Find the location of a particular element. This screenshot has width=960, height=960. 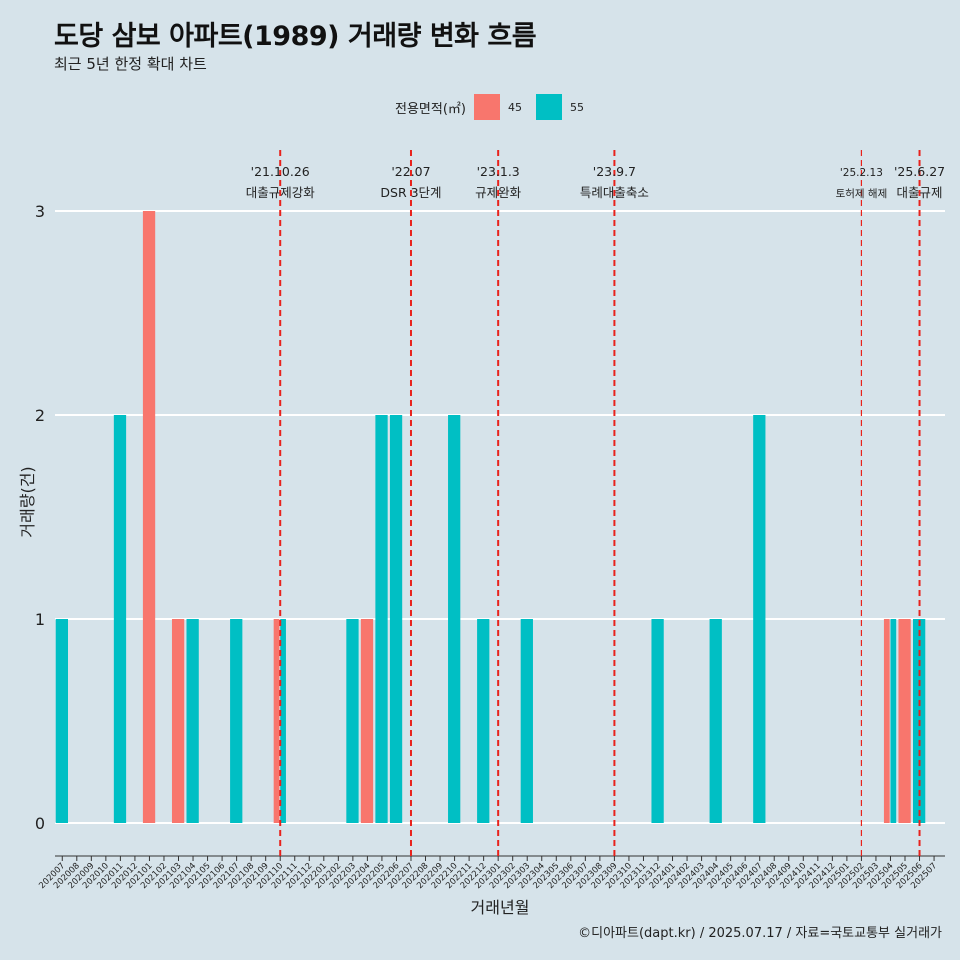

event-label-202309: 특례대출축소 is located at coordinates (614, 192).